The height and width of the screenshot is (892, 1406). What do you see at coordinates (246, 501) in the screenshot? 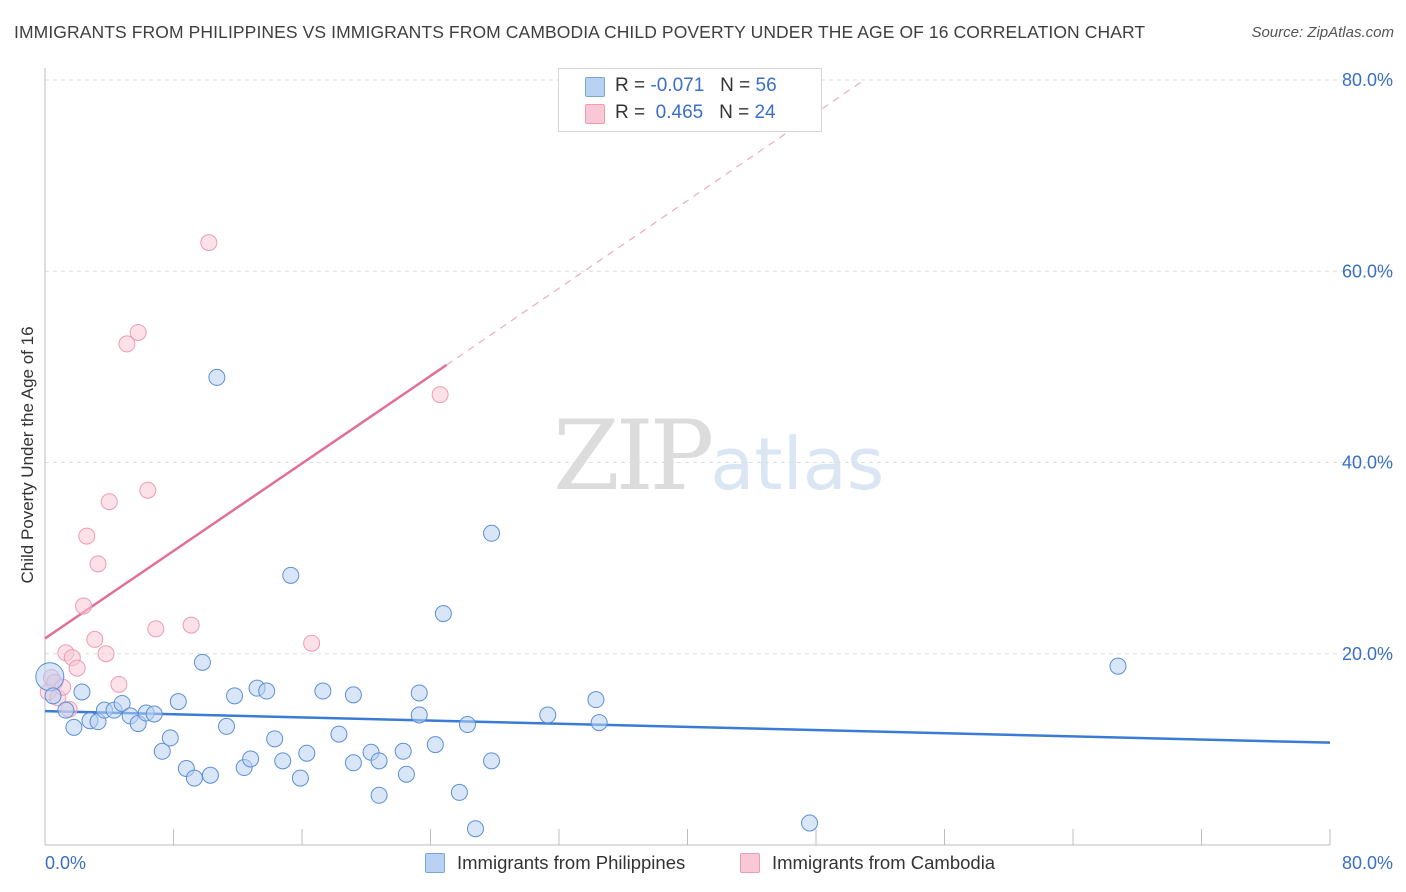
I see `trend-line-cambodia` at bounding box center [246, 501].